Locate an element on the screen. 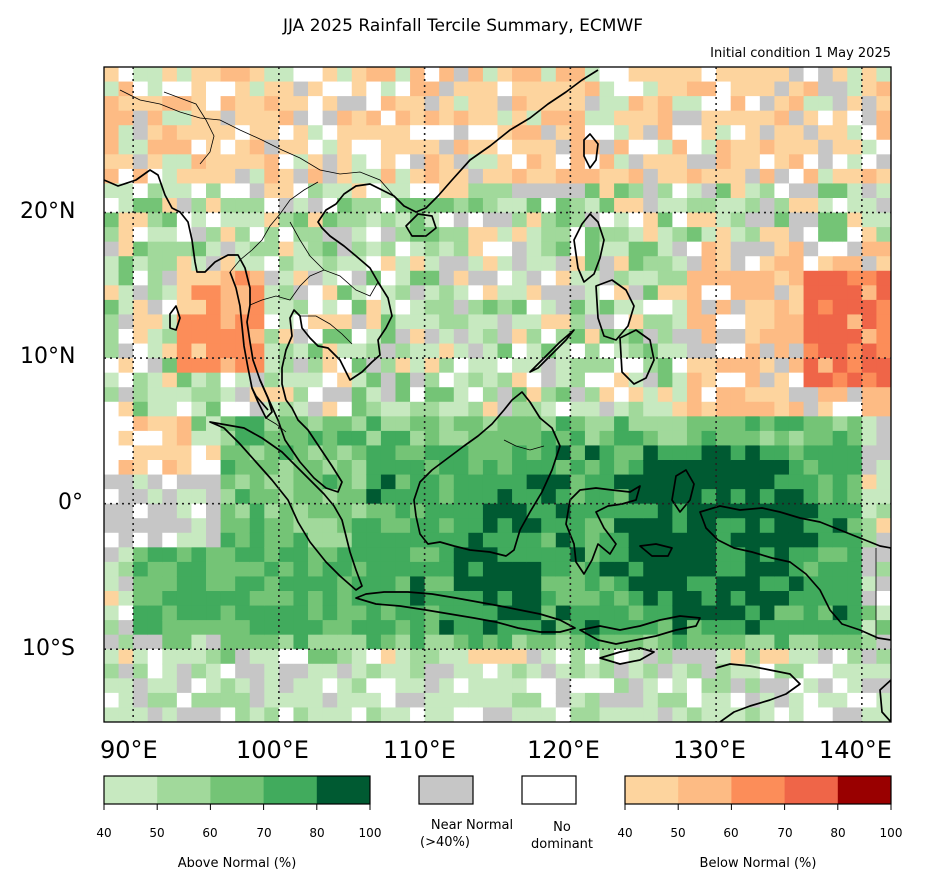 The width and height of the screenshot is (926, 893). above-tick-100: 100 is located at coordinates (370, 833).